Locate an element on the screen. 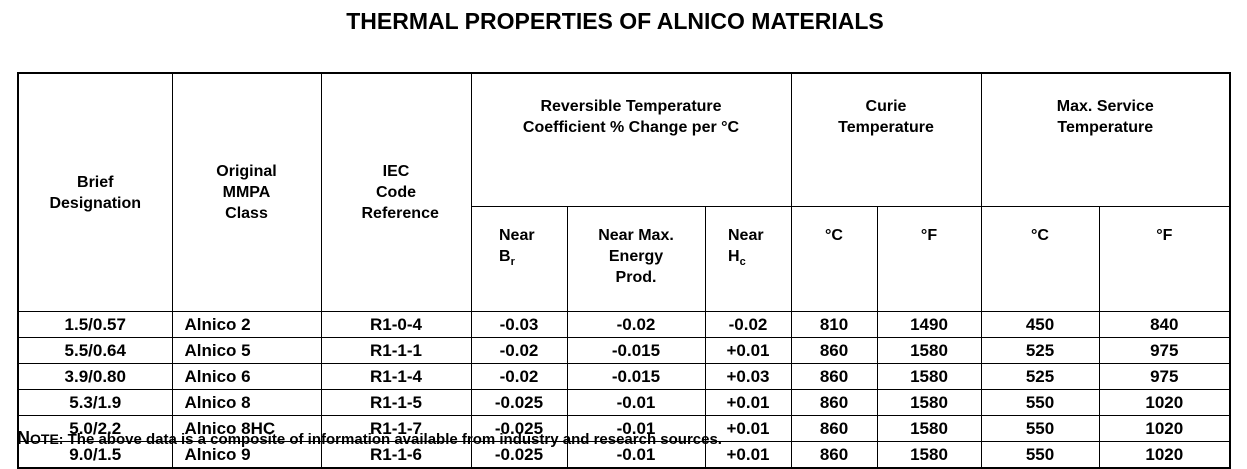 The width and height of the screenshot is (1247, 469). table-cell: Alnico 8 is located at coordinates (246, 402).